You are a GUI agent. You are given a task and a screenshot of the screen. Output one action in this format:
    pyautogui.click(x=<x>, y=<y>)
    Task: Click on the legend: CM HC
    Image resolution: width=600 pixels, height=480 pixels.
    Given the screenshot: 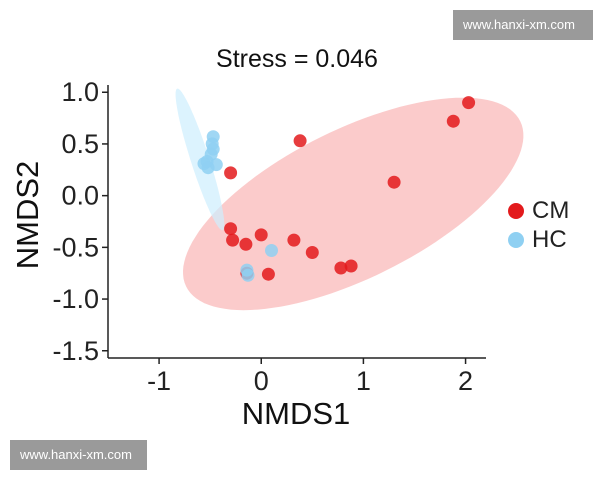 What is the action you would take?
    pyautogui.click(x=538, y=225)
    